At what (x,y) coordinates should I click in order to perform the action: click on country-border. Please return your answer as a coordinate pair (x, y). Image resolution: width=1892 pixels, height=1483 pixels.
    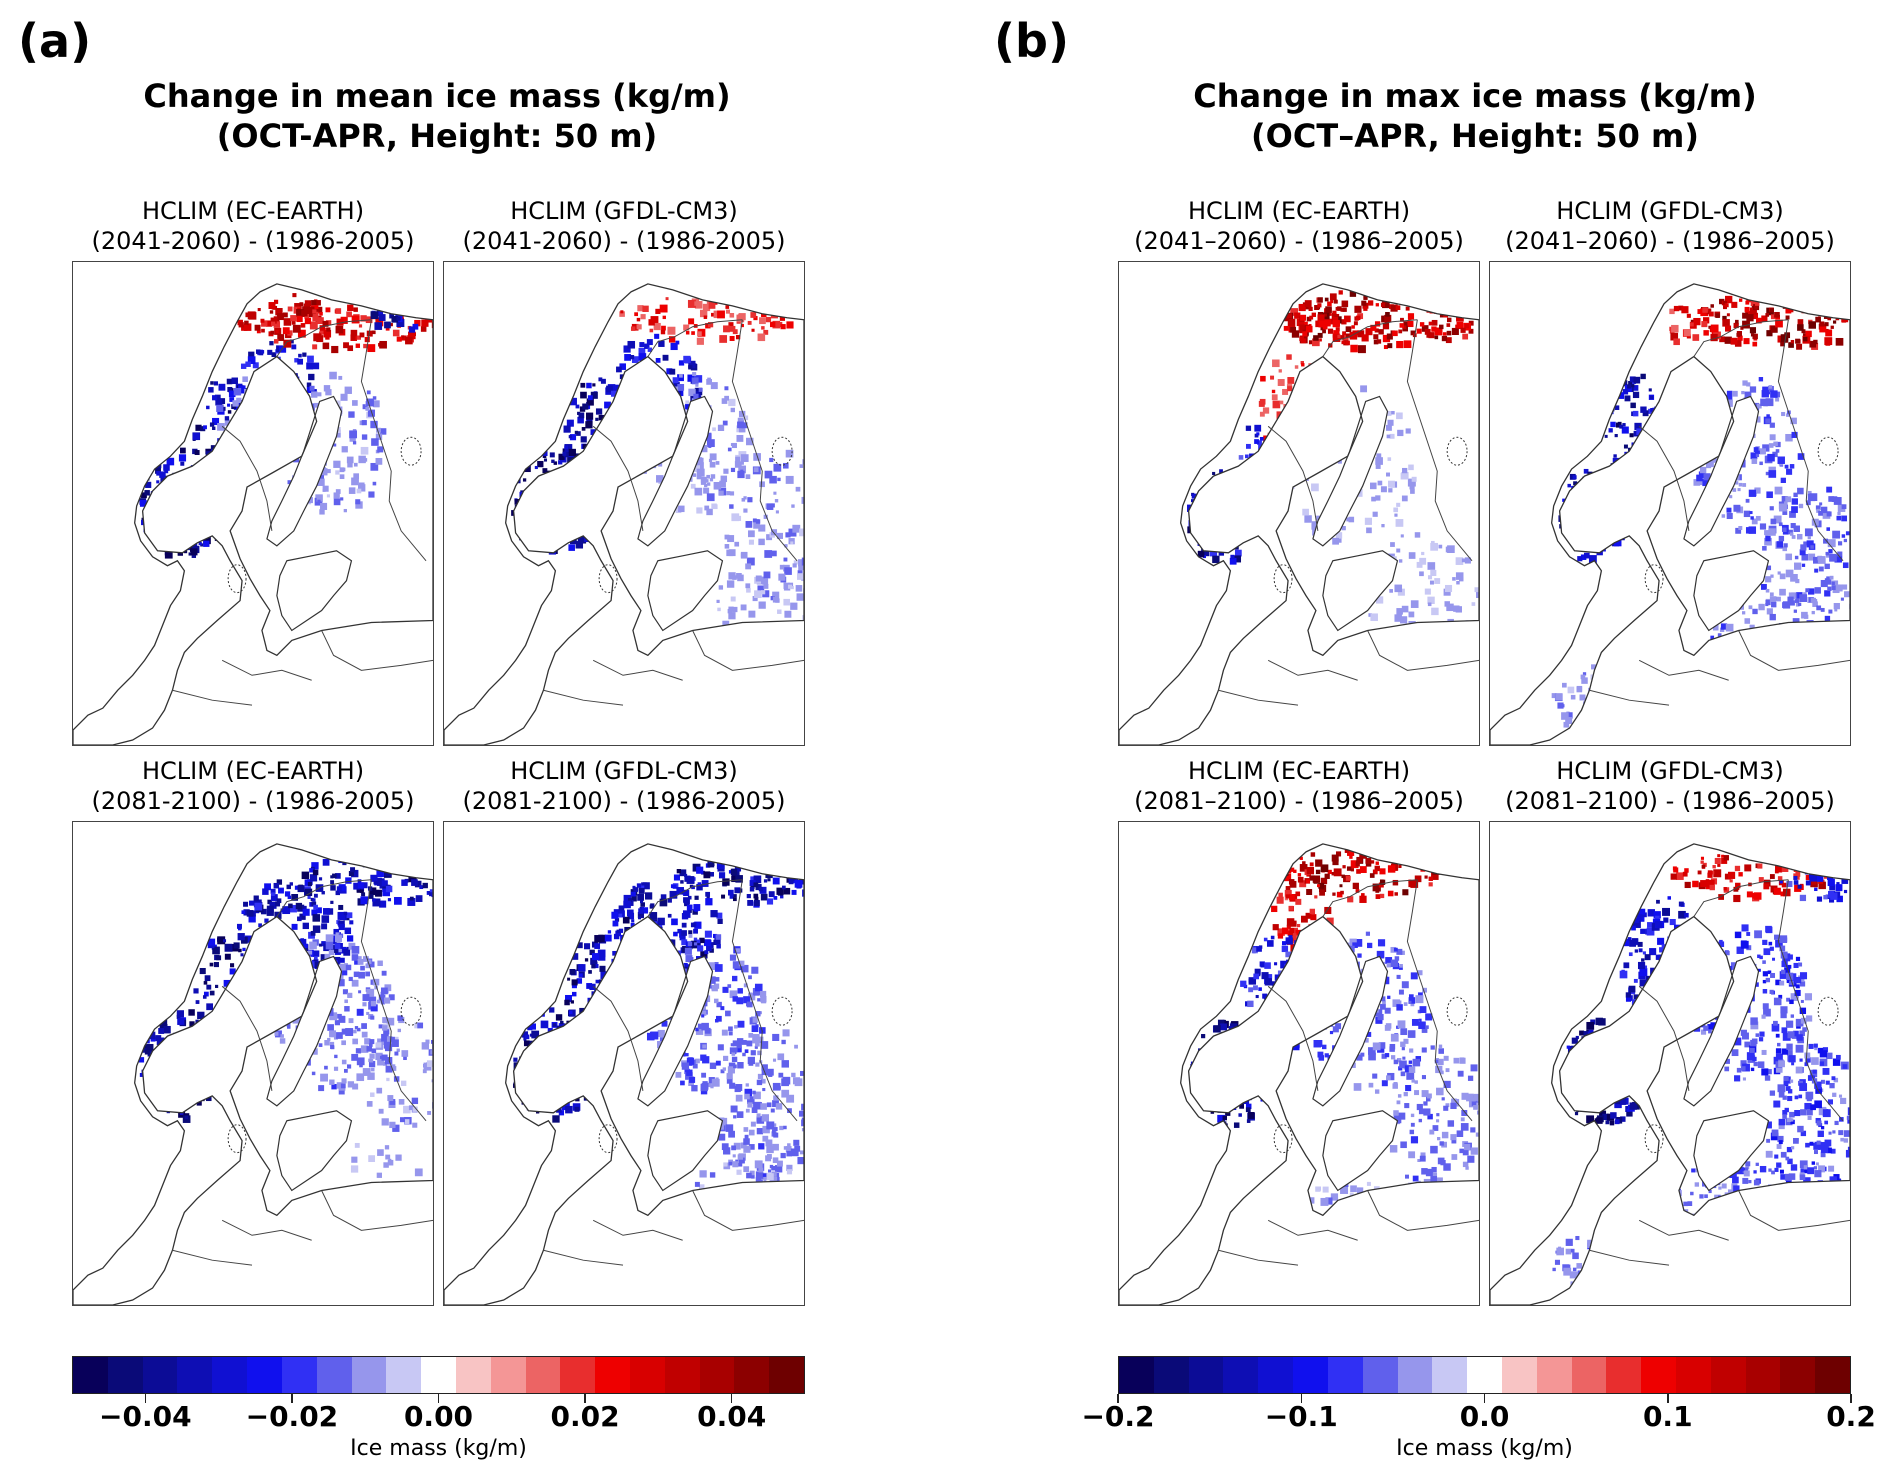
    Looking at the image, I should click on (393, 1000).